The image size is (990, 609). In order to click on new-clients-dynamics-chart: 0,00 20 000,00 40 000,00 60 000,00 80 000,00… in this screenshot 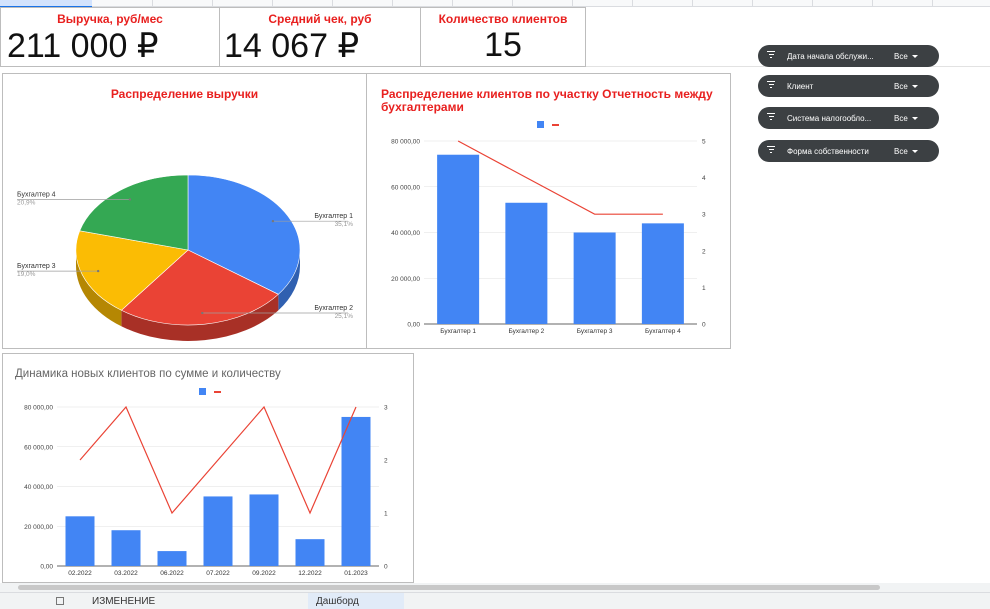, I will do `click(206, 482)`.